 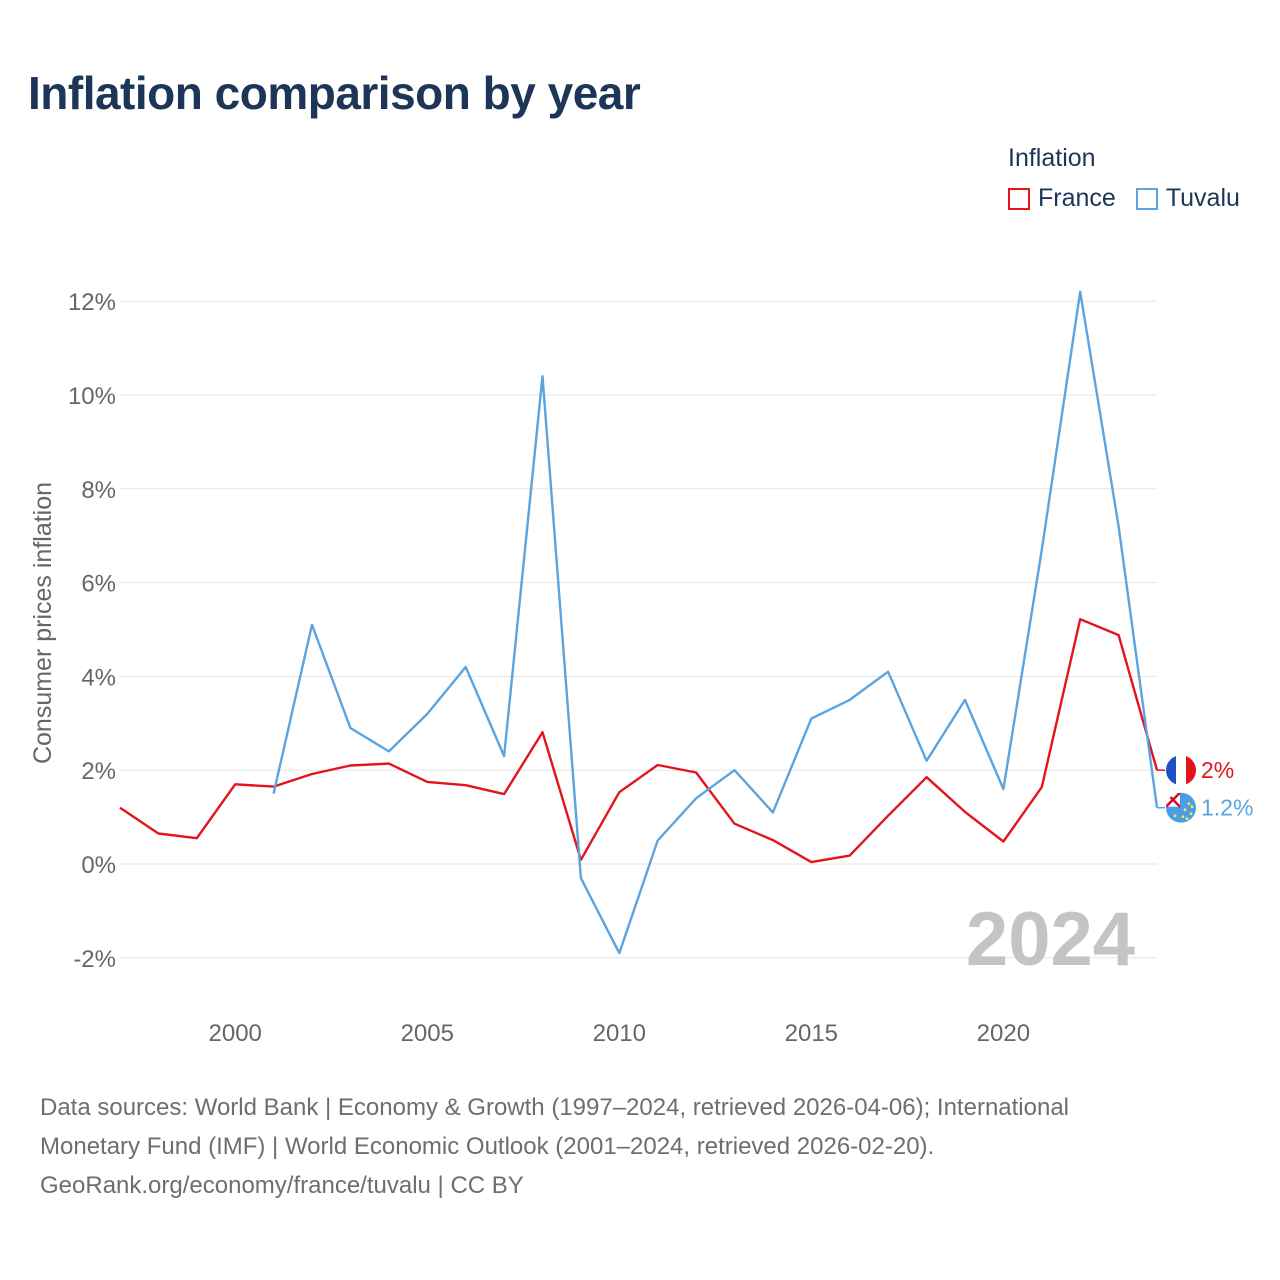 I want to click on legend-item-tuvalu: Tuvalu, so click(x=1187, y=198).